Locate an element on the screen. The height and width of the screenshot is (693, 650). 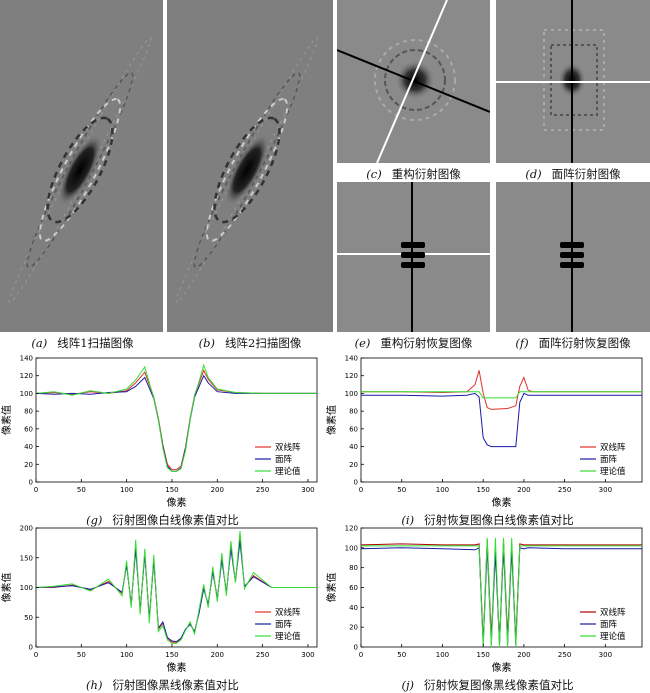
reconstructed-recovered-image is located at coordinates (413, 257).